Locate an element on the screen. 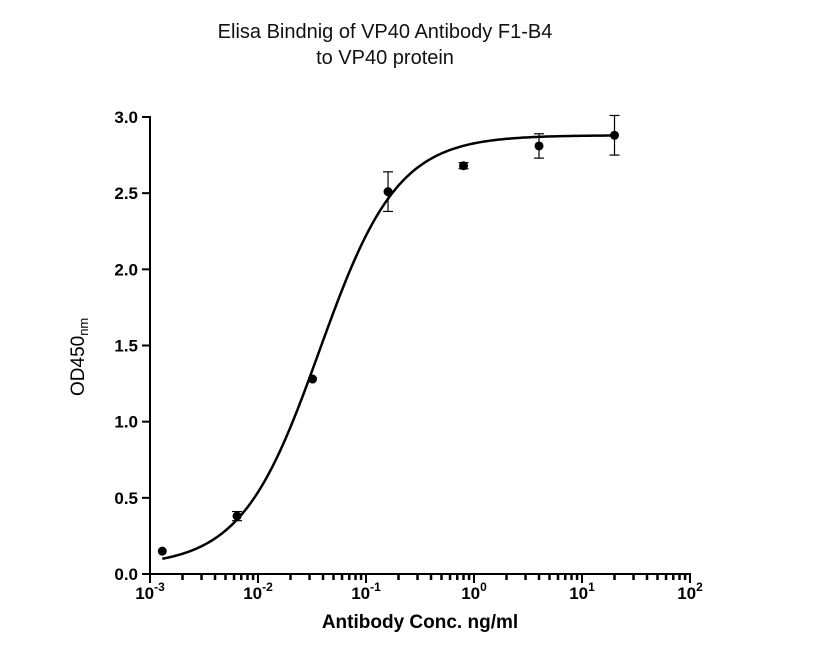  x-tick-label: 10⁰ is located at coordinates (474, 591).